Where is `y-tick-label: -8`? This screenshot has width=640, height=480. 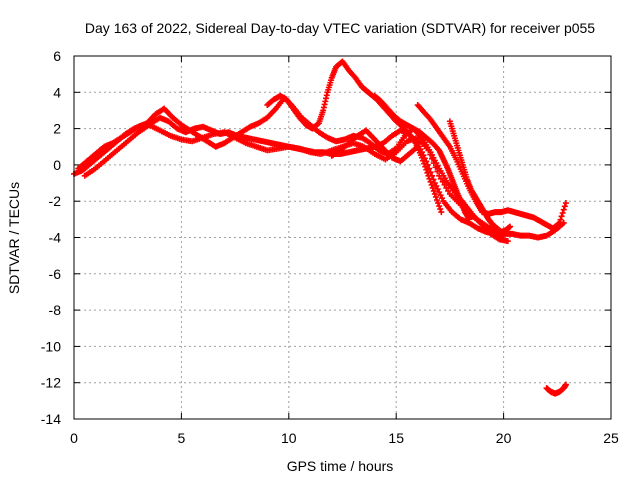 y-tick-label: -8 is located at coordinates (55, 310).